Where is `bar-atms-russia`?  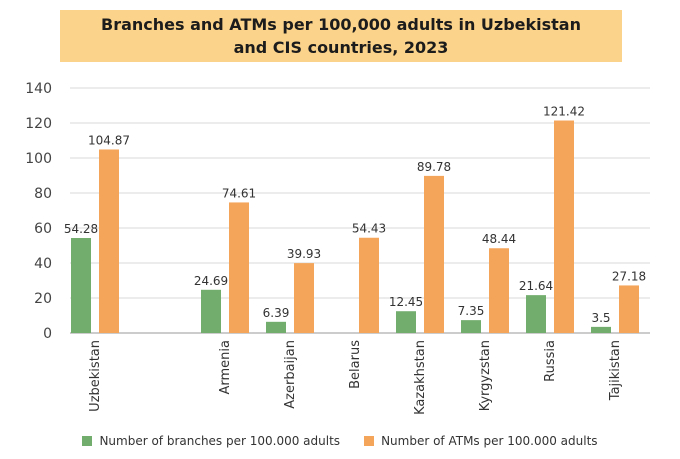
bar-atms-russia is located at coordinates (564, 226).